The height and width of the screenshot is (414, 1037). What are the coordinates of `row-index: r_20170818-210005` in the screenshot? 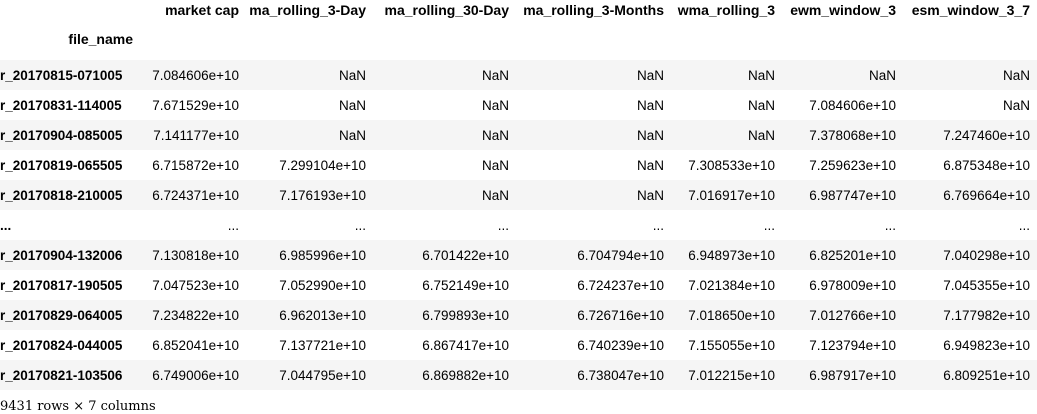 It's located at (61, 195).